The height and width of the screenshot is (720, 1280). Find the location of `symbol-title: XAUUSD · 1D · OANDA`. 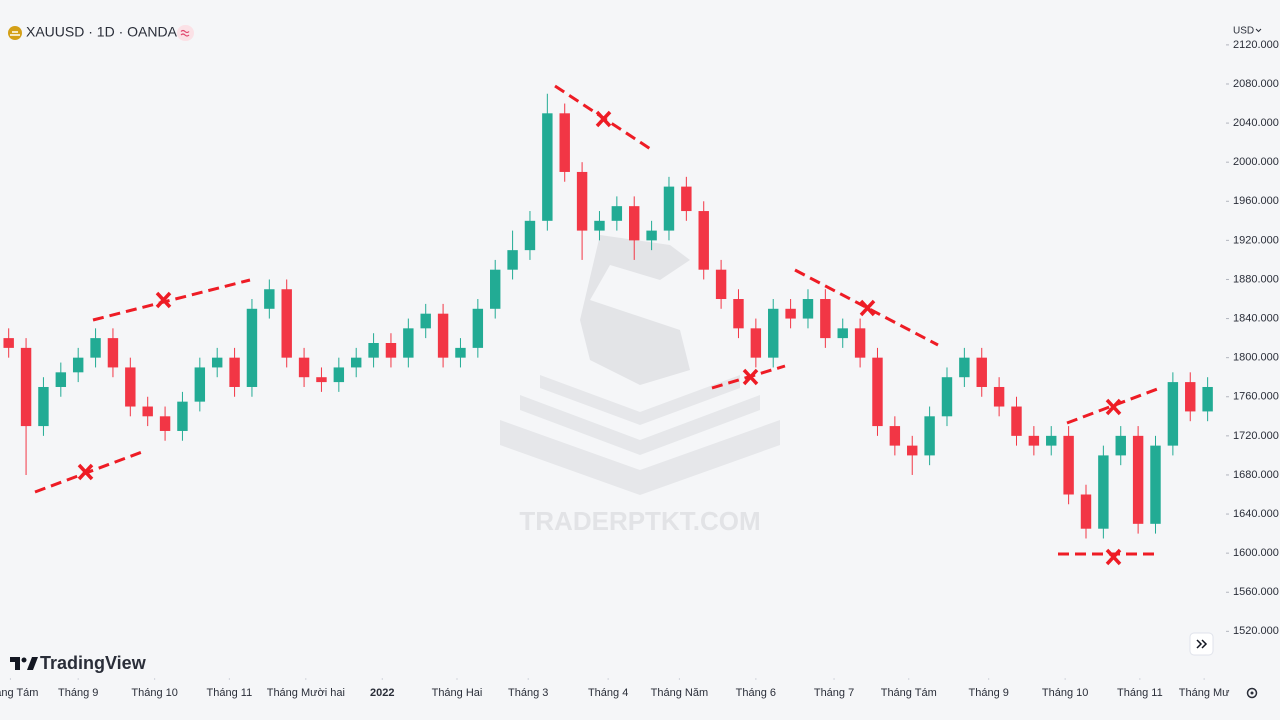

symbol-title: XAUUSD · 1D · OANDA is located at coordinates (102, 32).